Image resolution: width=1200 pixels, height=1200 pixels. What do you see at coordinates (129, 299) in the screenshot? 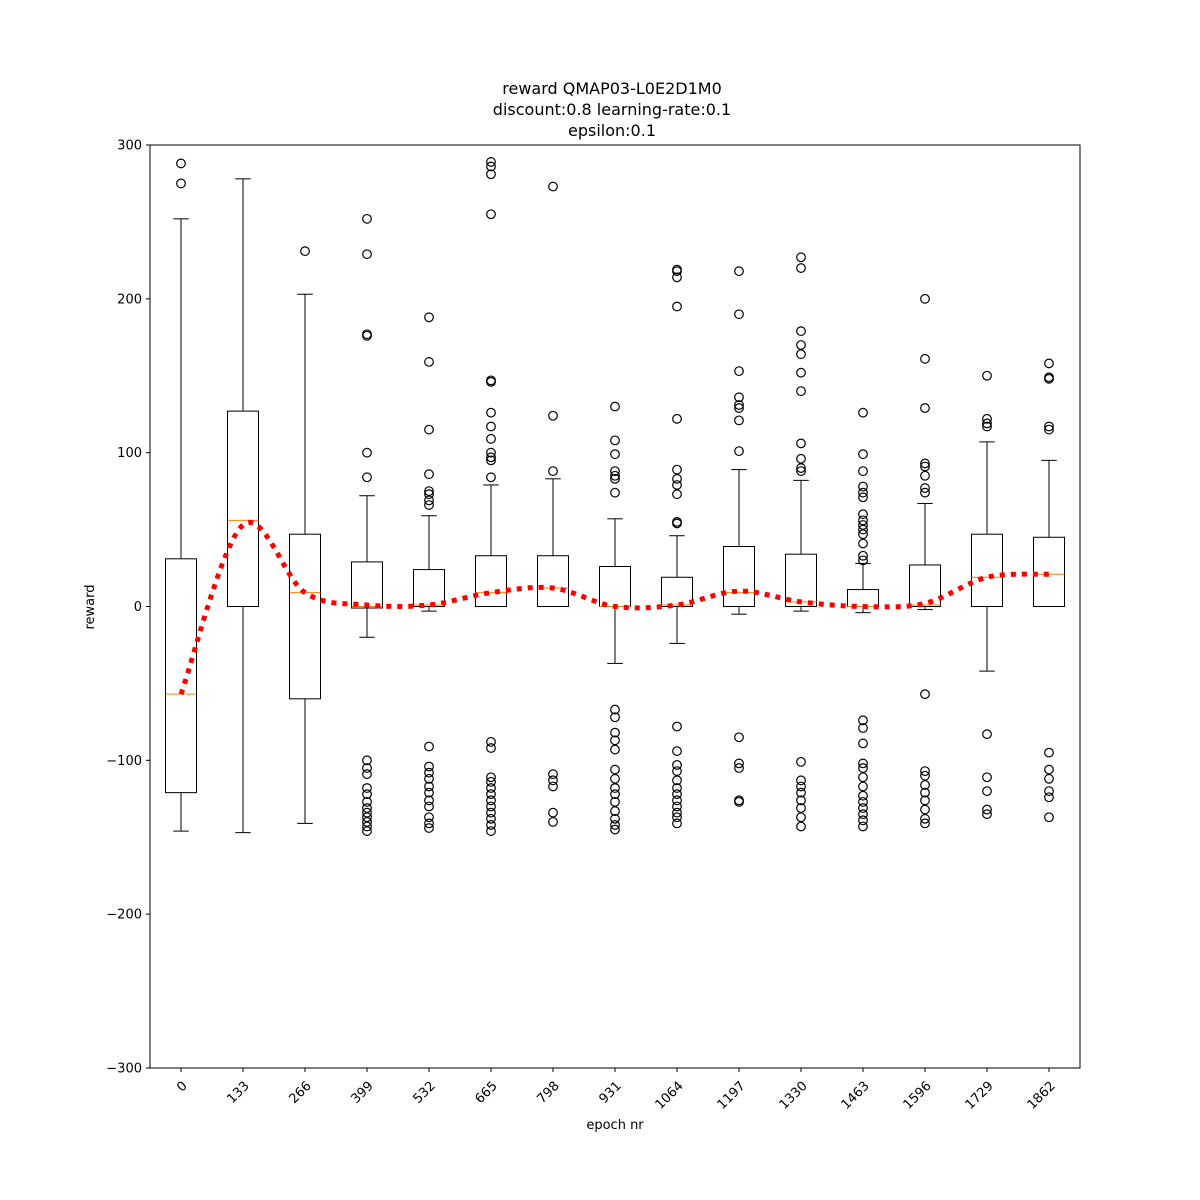
I see `y-tick-label: 200` at bounding box center [129, 299].